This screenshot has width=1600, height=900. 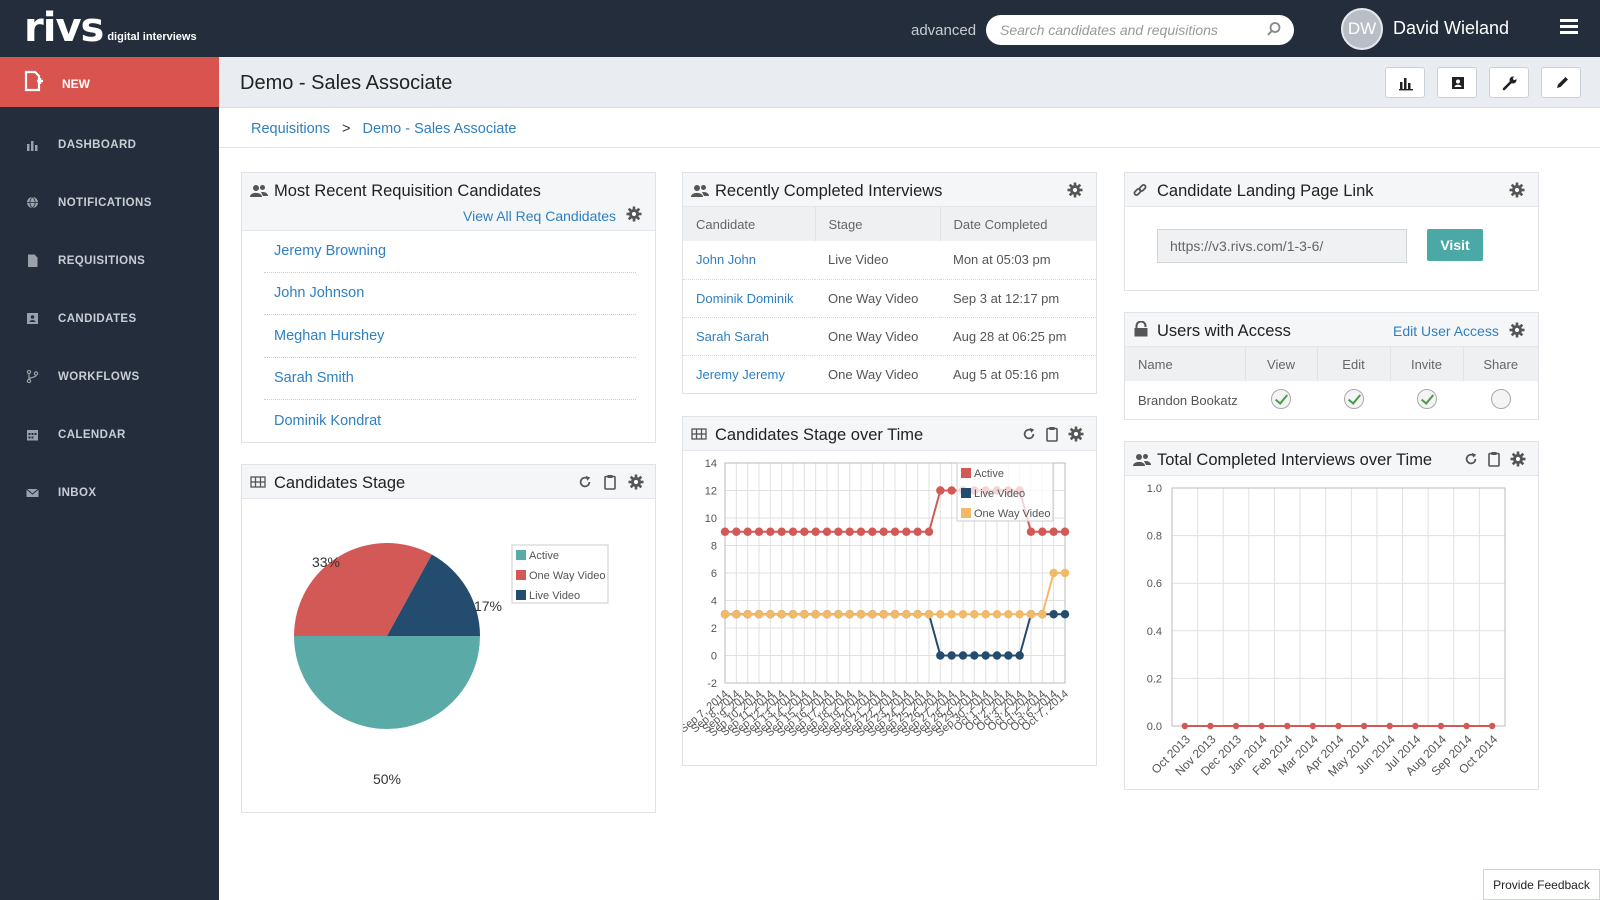 I want to click on search-icon, so click(x=1274, y=29).